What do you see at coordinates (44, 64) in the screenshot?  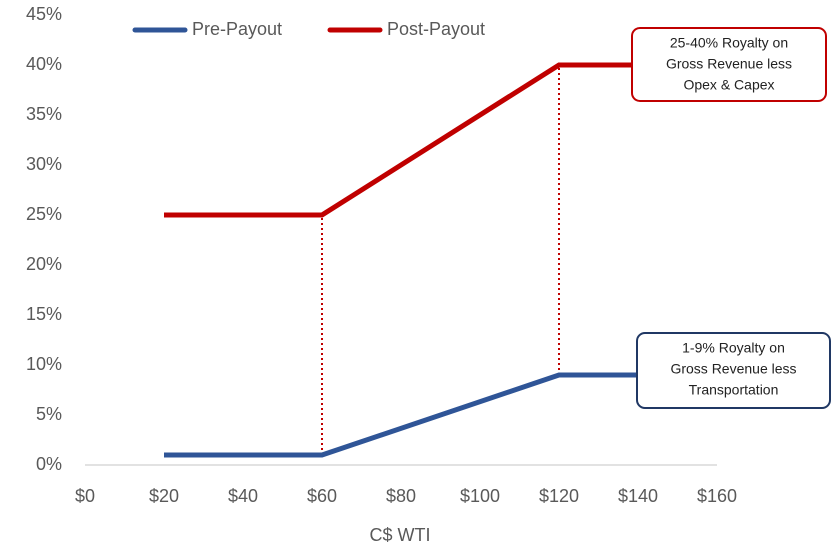 I see `y-tick-label: 40%` at bounding box center [44, 64].